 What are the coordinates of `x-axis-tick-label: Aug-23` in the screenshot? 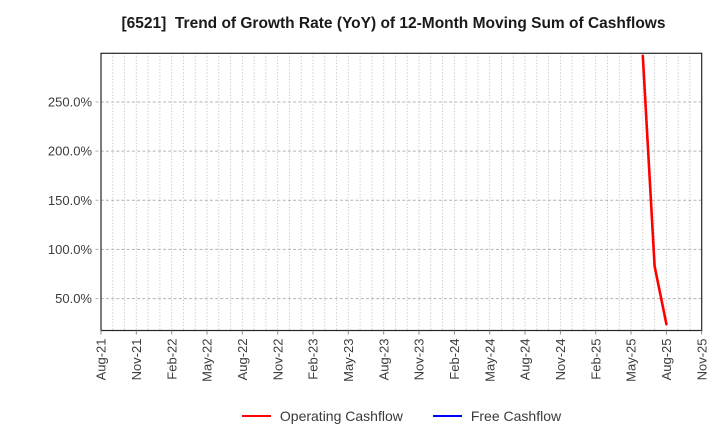 It's located at (383, 360).